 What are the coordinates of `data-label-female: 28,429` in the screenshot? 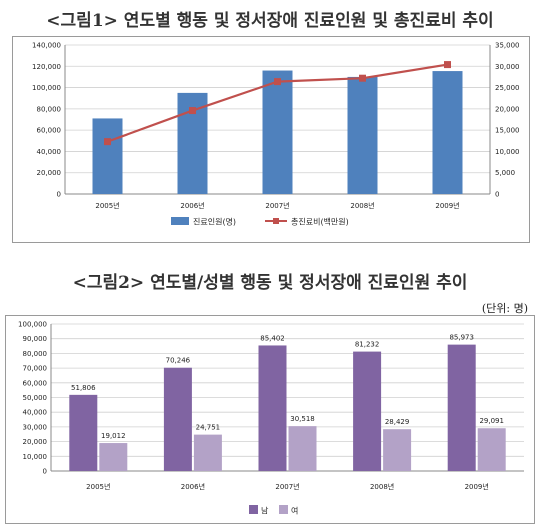 It's located at (397, 422).